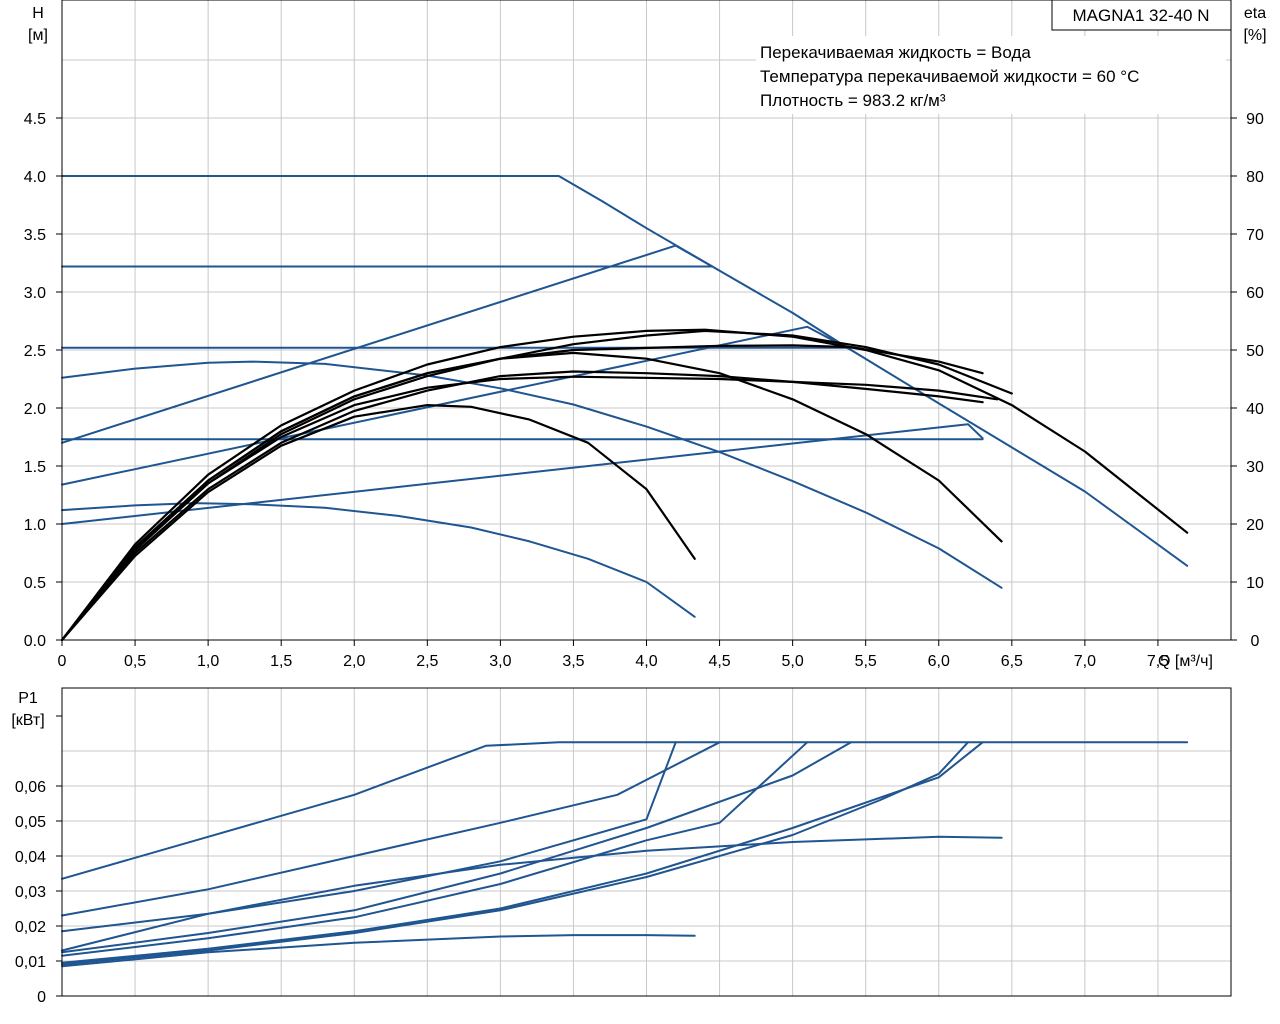 The height and width of the screenshot is (1024, 1280). What do you see at coordinates (30, 857) in the screenshot?
I see `p1-tick-label: 0,04` at bounding box center [30, 857].